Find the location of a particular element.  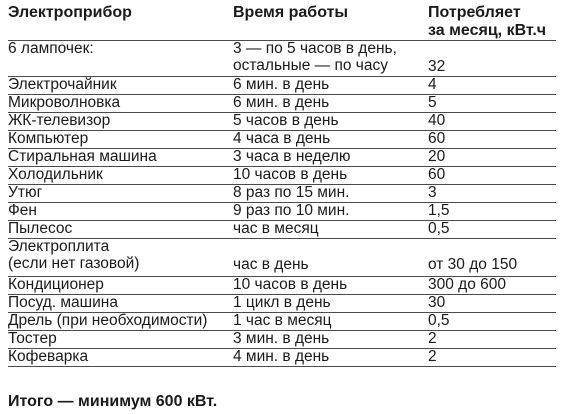

table-row: Посуд. машина 1 цикл в день 30 is located at coordinates (282, 303).